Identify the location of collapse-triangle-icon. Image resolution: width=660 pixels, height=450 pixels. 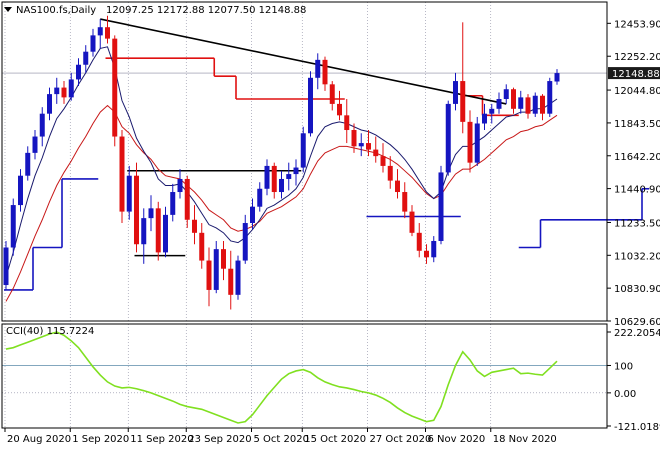
(8, 9).